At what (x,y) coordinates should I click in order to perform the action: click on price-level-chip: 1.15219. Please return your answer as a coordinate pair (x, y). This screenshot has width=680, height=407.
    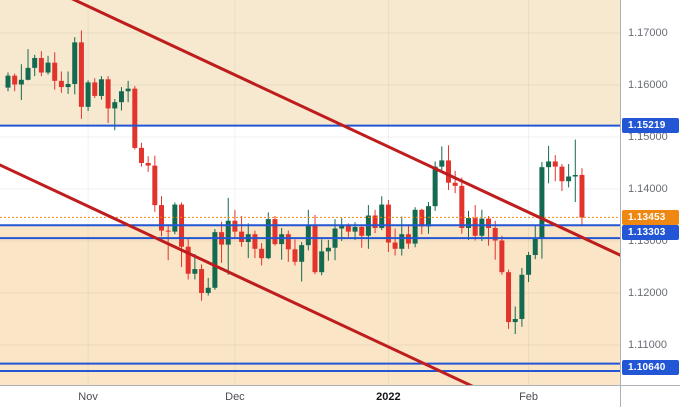
    Looking at the image, I should click on (650, 126).